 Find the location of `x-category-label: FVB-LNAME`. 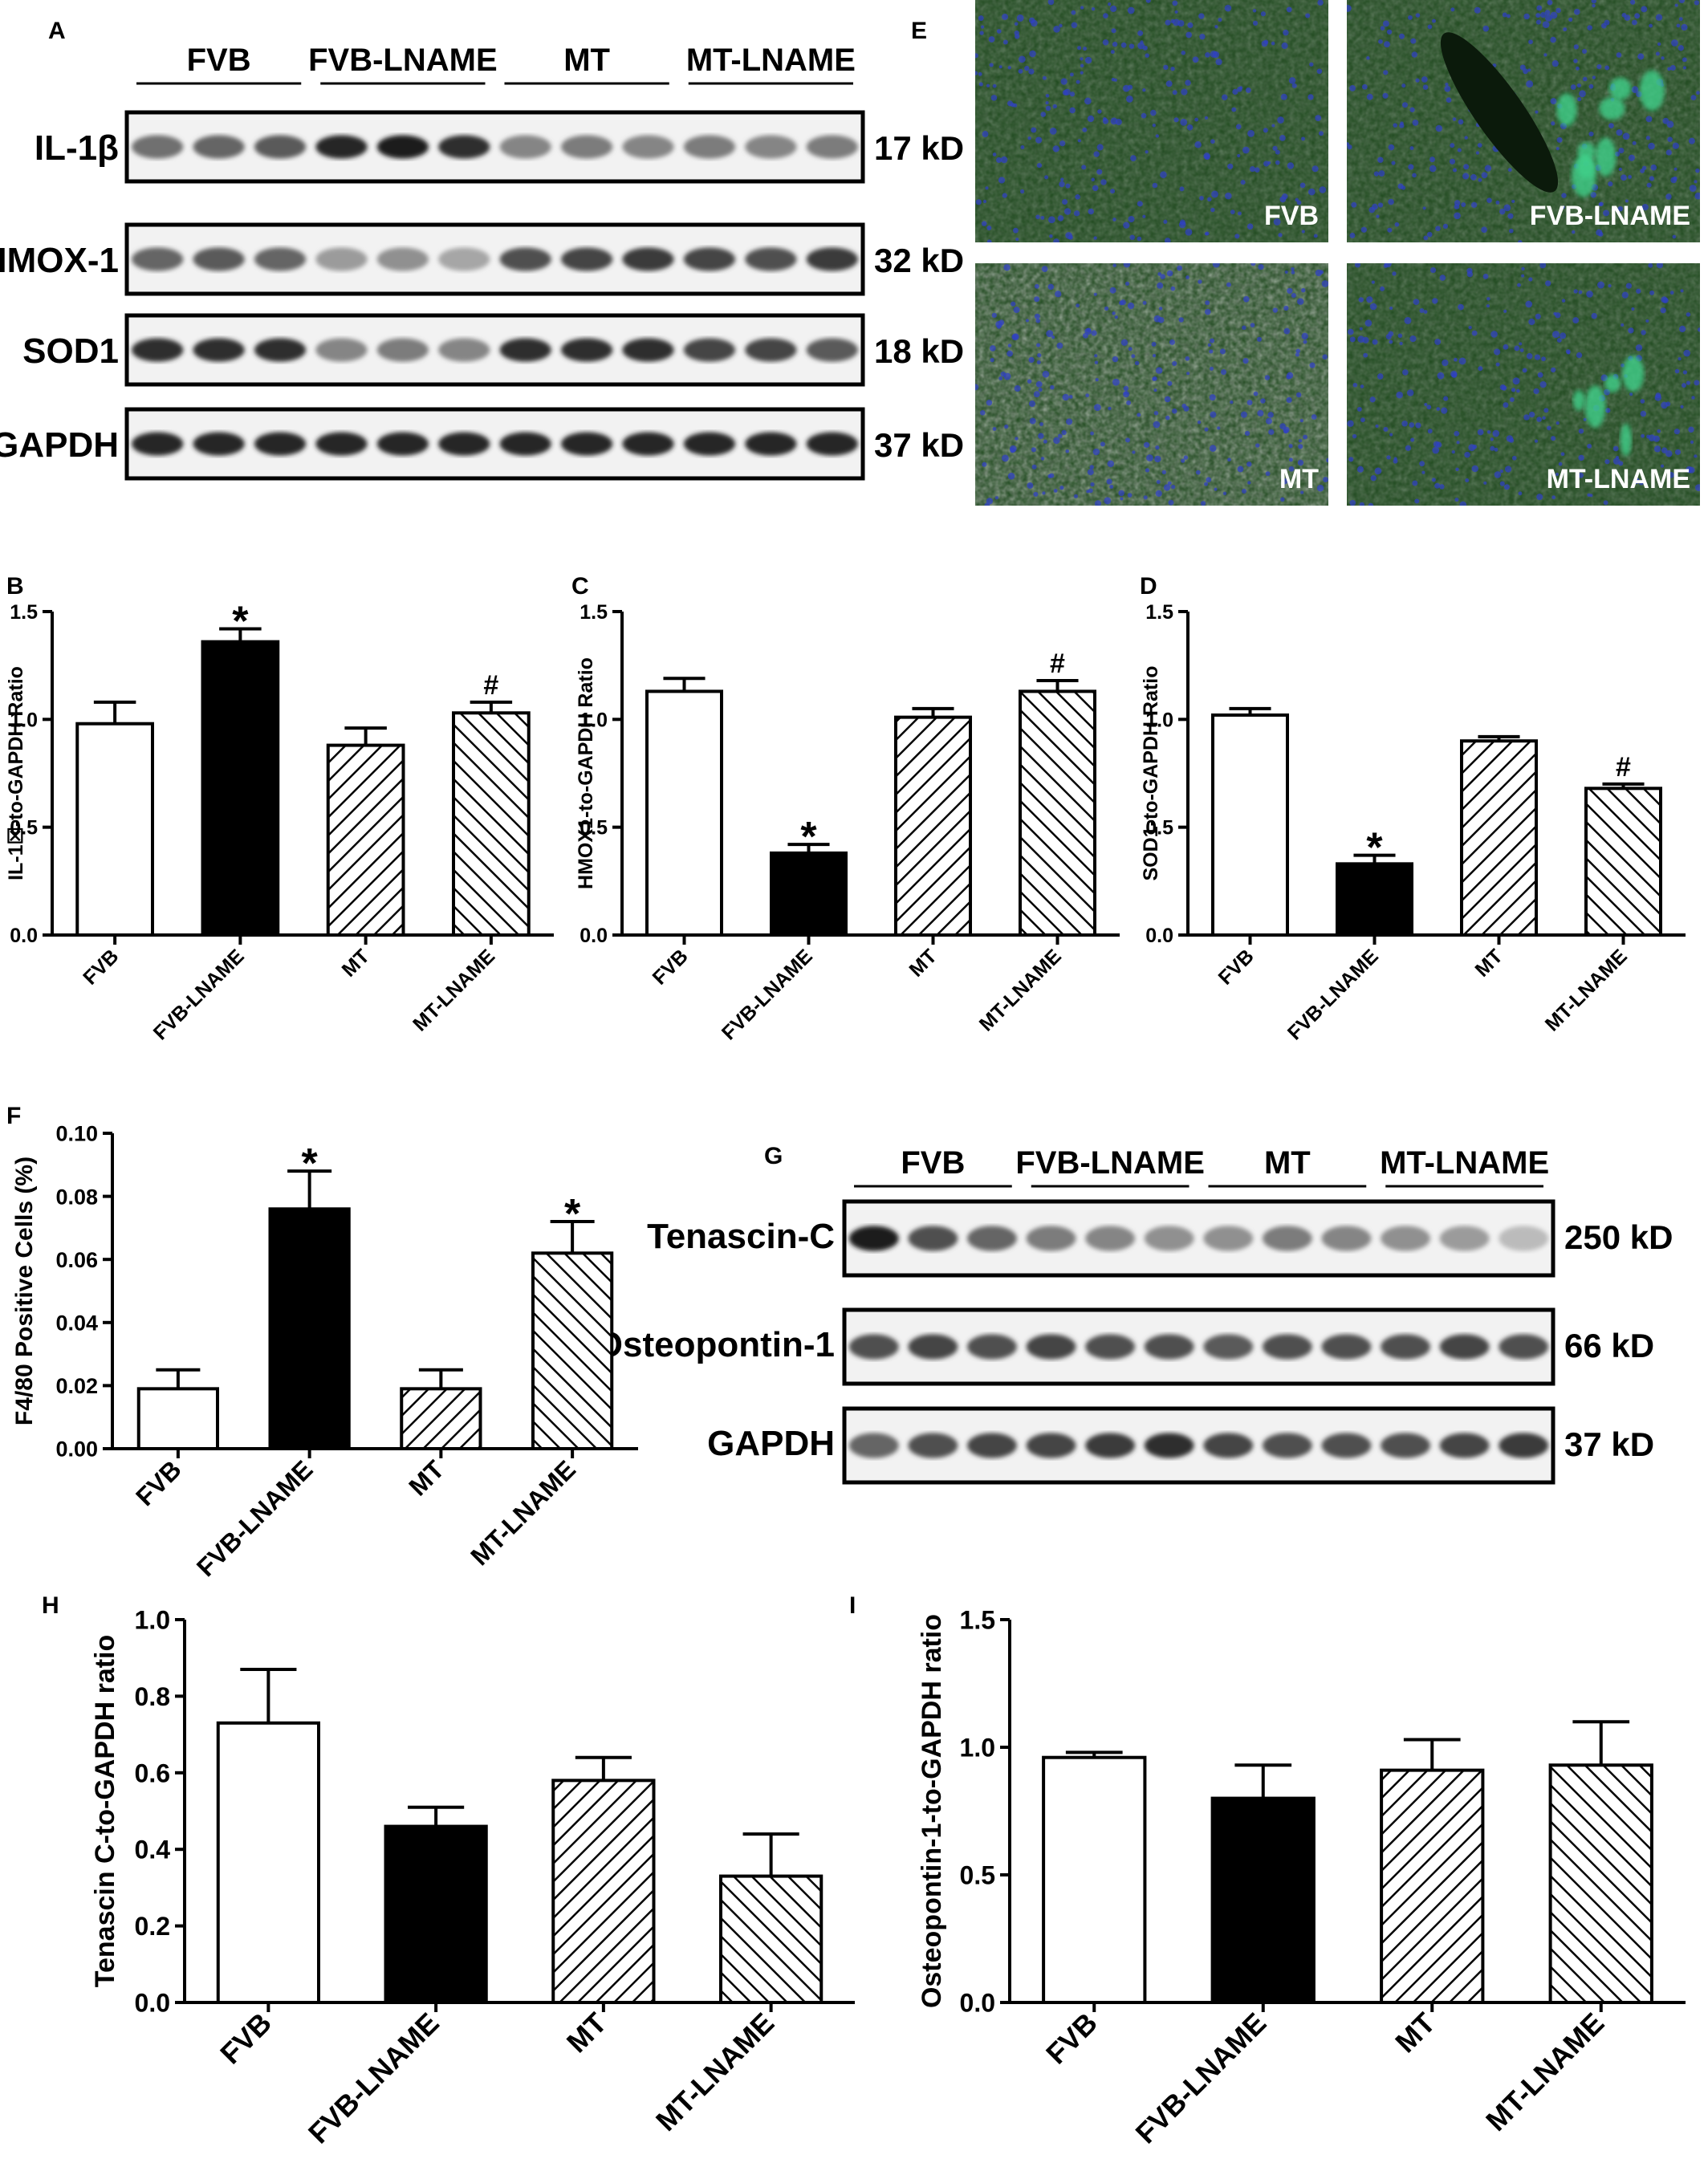

x-category-label: FVB-LNAME is located at coordinates (255, 1518).